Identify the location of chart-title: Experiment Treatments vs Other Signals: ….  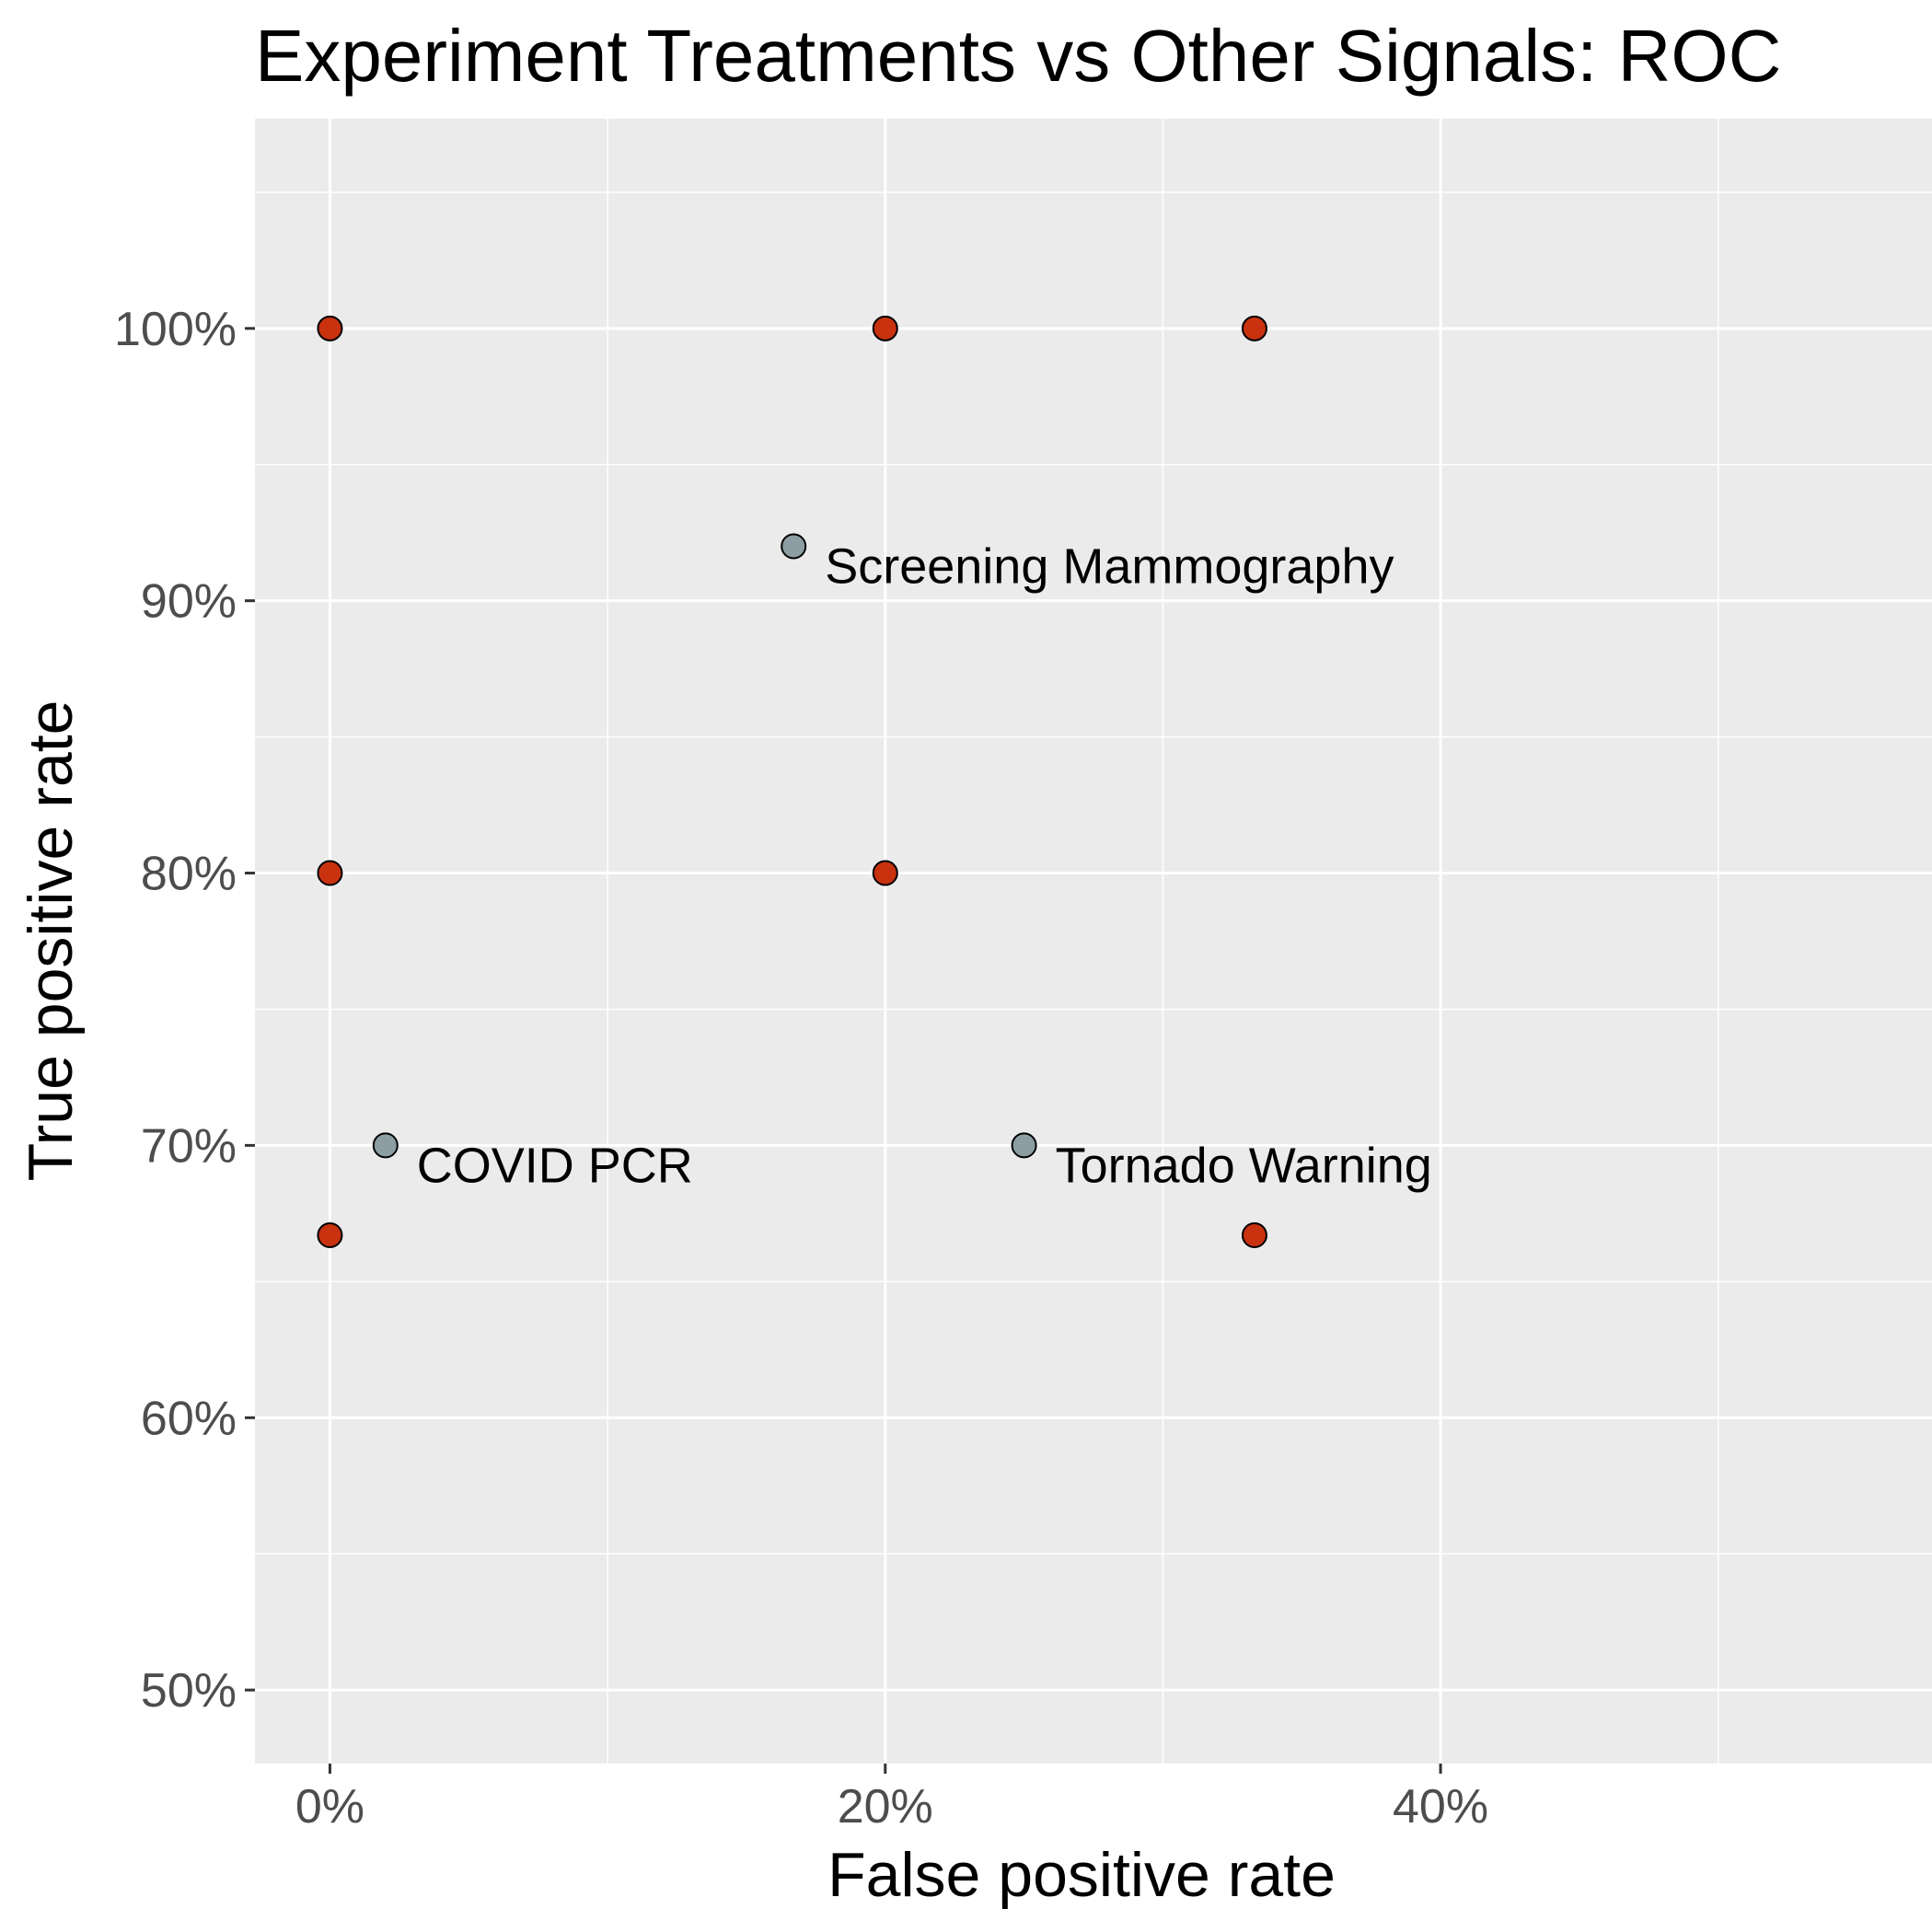
(1018, 56).